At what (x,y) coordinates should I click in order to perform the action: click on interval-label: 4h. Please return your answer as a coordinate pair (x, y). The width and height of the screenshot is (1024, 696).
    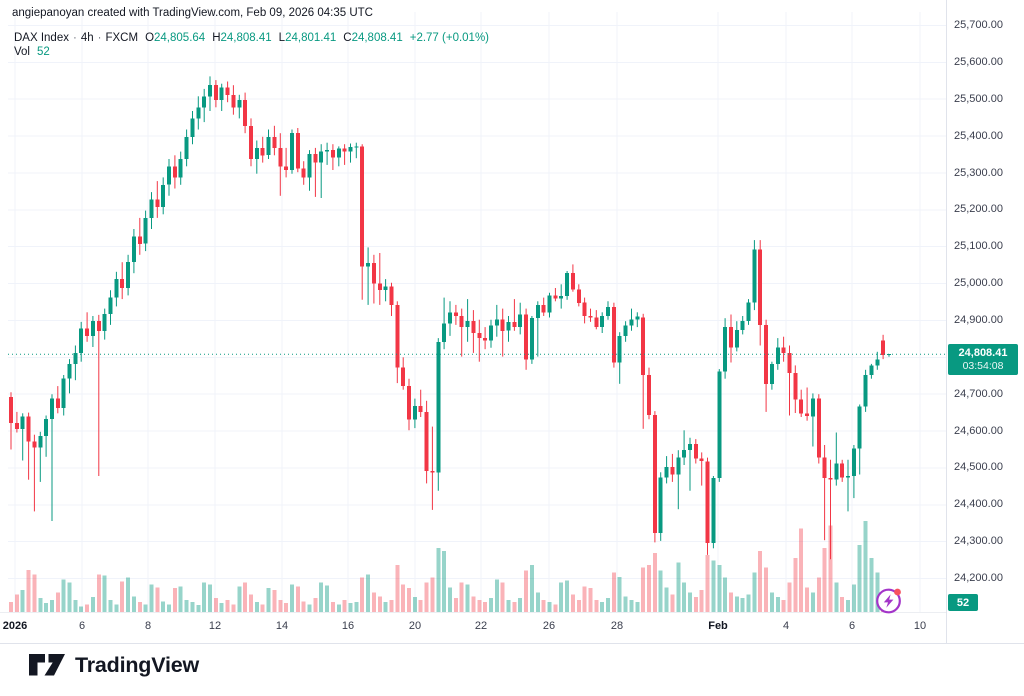
    Looking at the image, I should click on (87, 38).